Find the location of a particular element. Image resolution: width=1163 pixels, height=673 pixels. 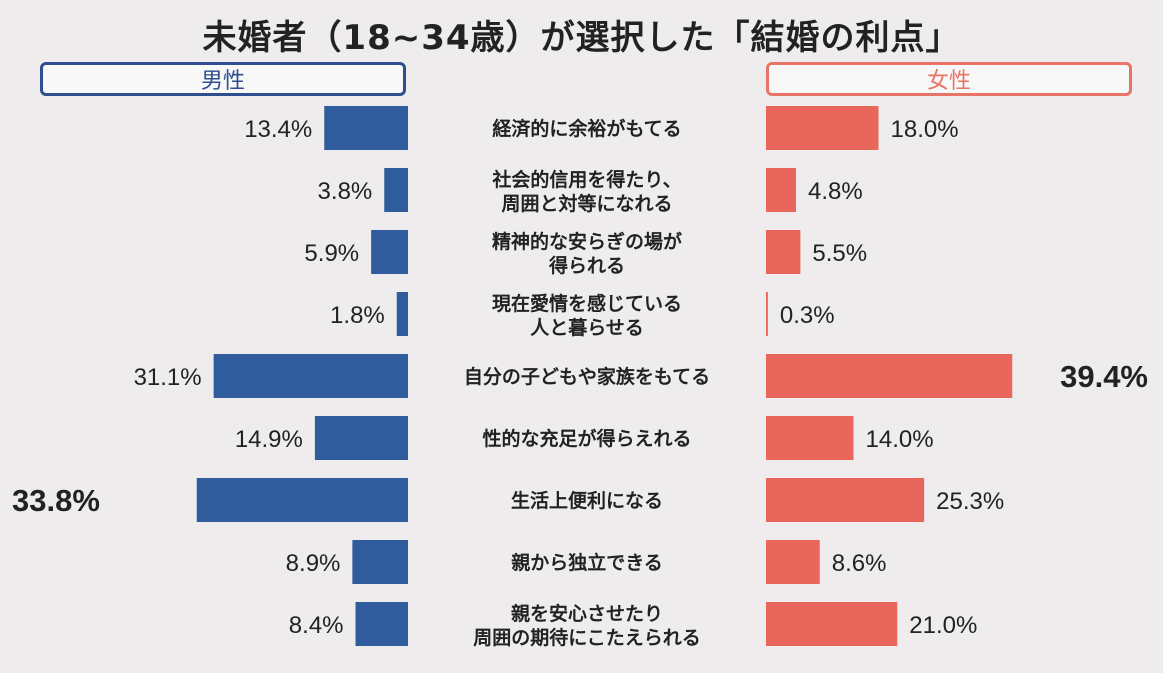

category-label: 社会的信用を得たり、 is located at coordinates (586, 179).